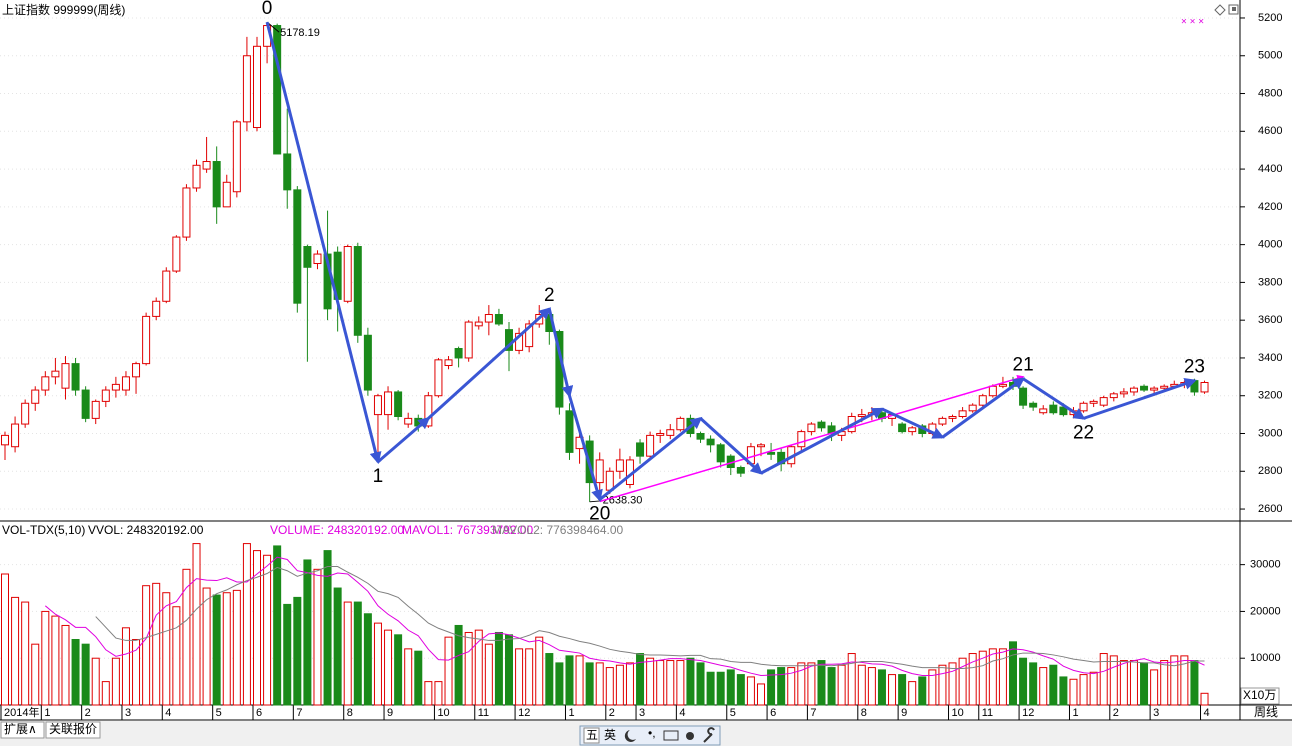 This screenshot has width=1292, height=746. Describe the element at coordinates (1083, 432) in the screenshot. I see `wave-label: 22` at that location.